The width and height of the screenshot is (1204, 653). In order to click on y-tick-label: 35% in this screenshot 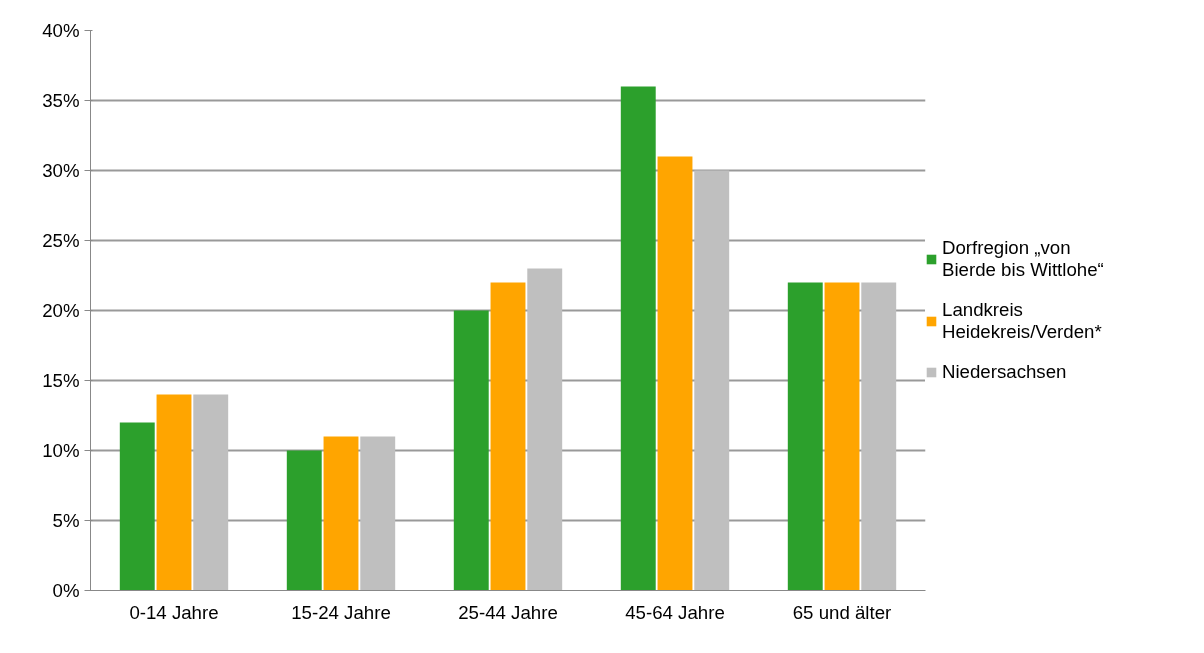, I will do `click(61, 100)`.